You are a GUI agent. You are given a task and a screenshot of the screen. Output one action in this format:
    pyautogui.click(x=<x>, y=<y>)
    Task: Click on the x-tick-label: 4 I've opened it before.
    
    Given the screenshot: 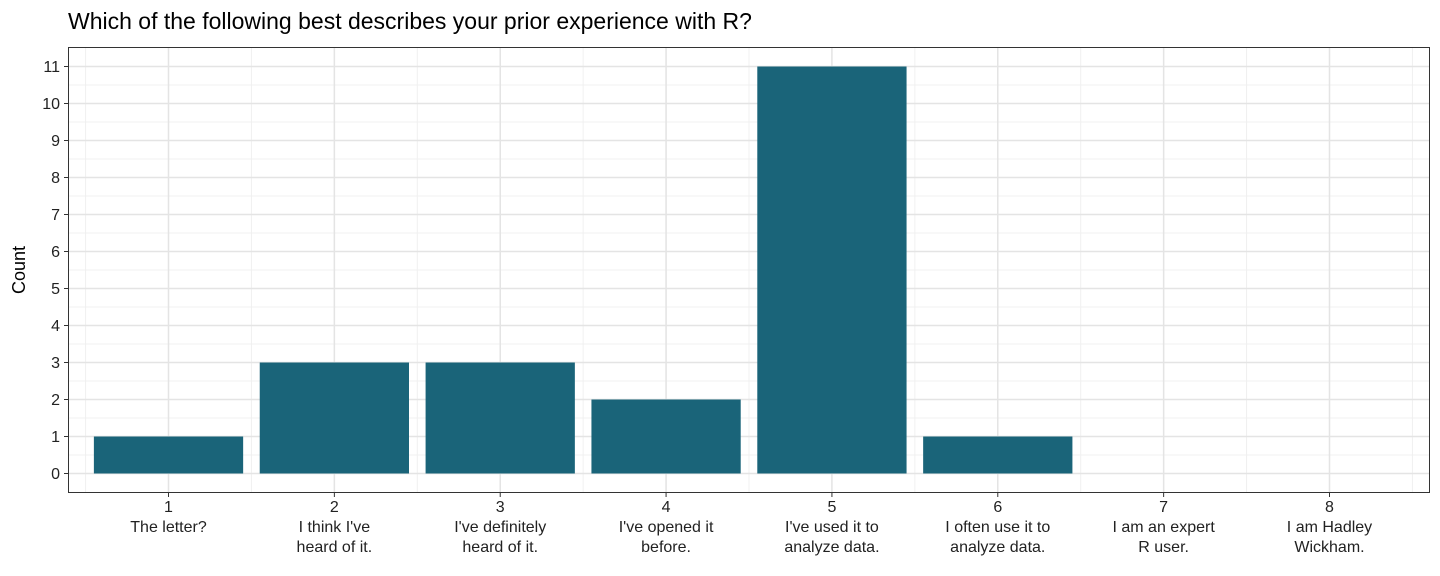 What is the action you would take?
    pyautogui.click(x=666, y=527)
    